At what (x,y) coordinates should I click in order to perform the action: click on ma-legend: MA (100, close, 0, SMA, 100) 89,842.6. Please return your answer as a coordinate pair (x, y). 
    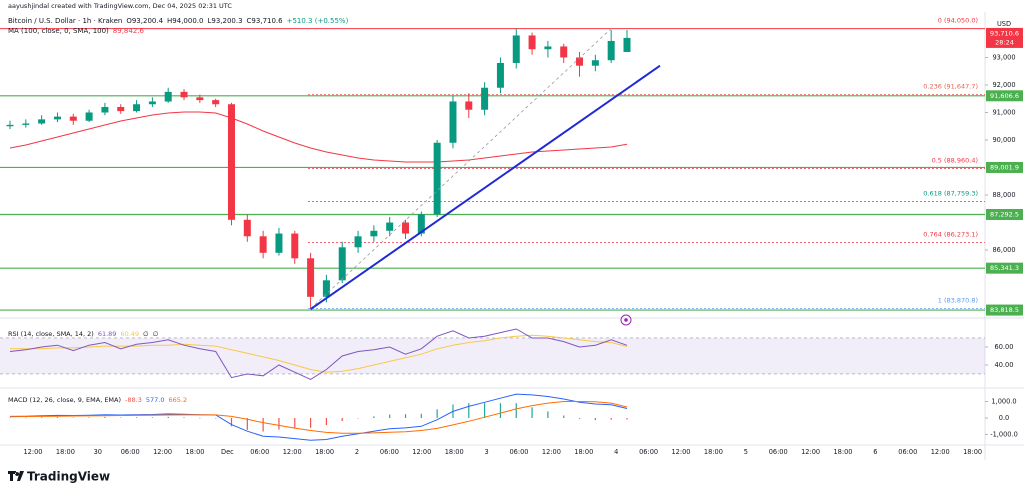
    Looking at the image, I should click on (76, 31).